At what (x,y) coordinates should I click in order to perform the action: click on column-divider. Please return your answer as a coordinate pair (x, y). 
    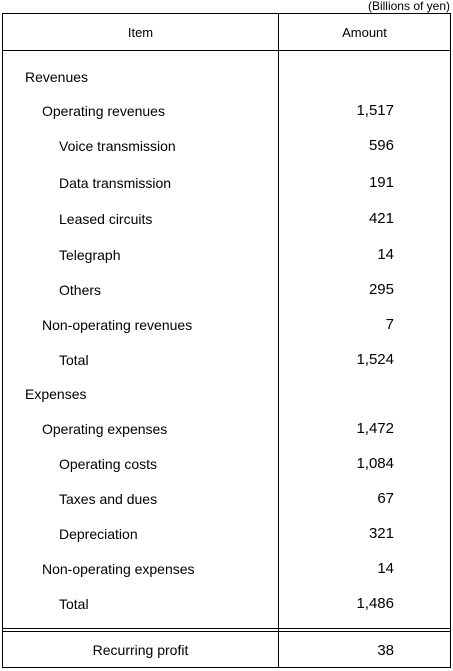
    Looking at the image, I should click on (278, 340).